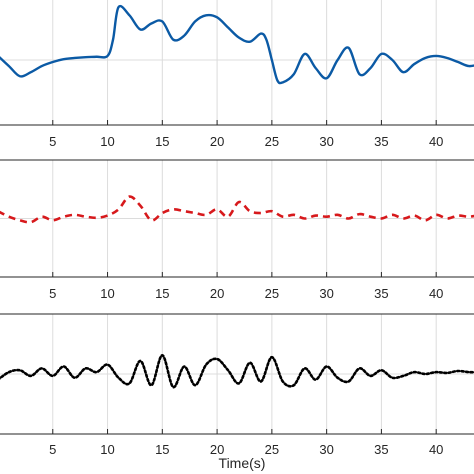  I want to click on x-axis-label: Time(s), so click(242, 463).